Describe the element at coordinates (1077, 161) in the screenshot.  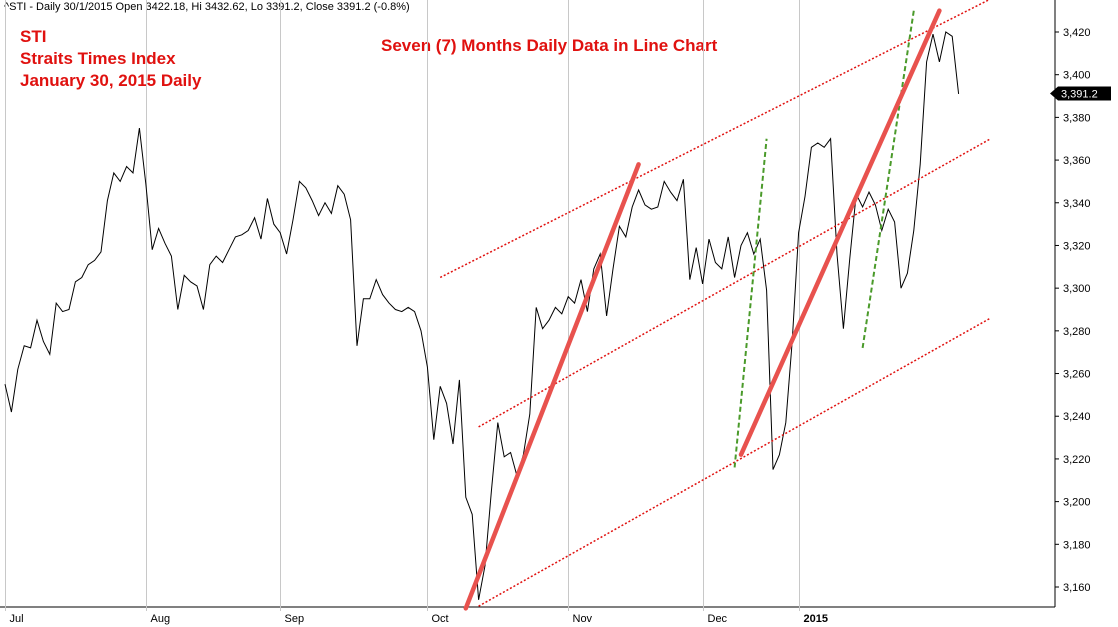
I see `y-tick-label: 3,360` at that location.